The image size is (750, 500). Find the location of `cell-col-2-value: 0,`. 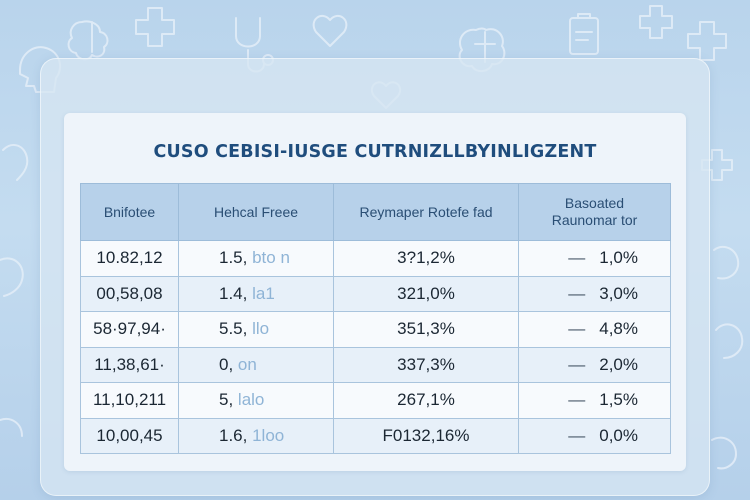

cell-col-2-value: 0, is located at coordinates (226, 364).